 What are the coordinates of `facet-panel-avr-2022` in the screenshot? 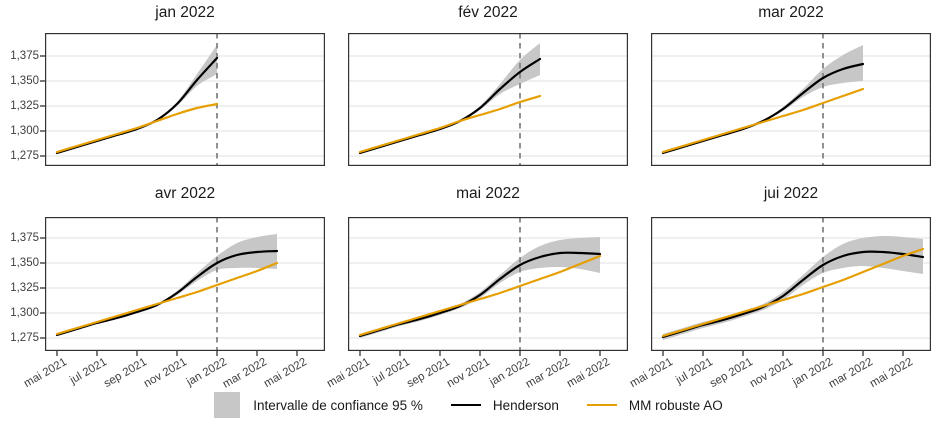 It's located at (182, 286).